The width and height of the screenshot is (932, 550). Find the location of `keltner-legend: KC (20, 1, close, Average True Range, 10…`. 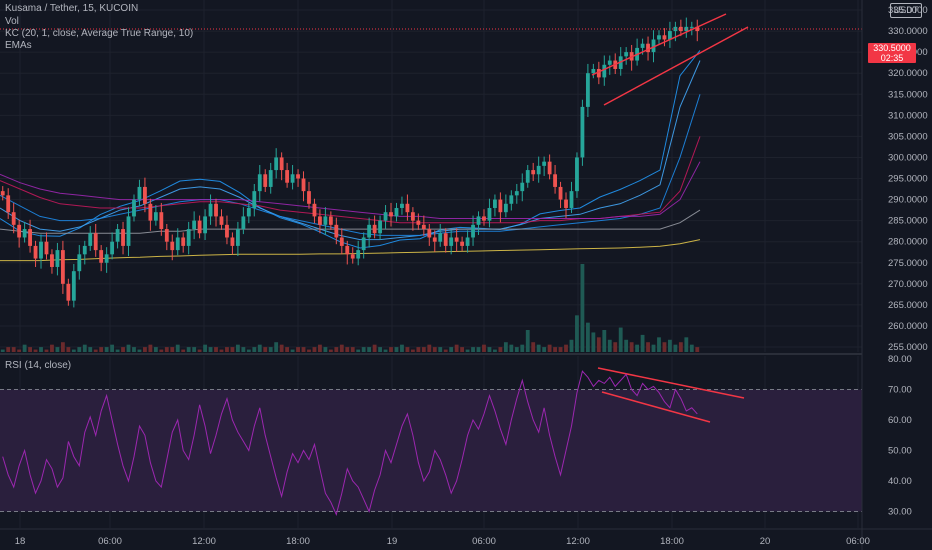

keltner-legend: KC (20, 1, close, Average True Range, 10… is located at coordinates (99, 33).